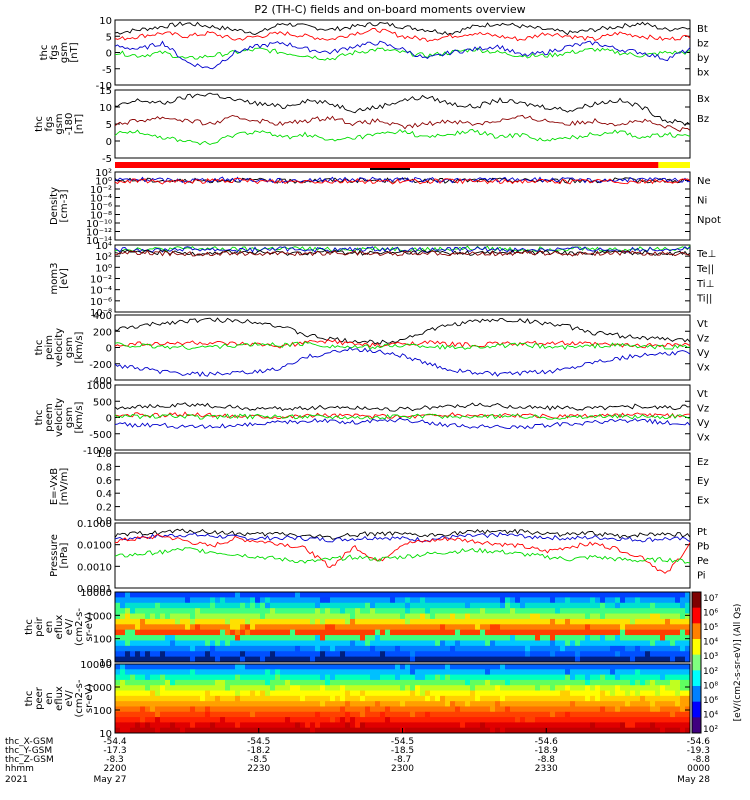 The image size is (750, 800). I want to click on ytick-label: 10⁻⁴, so click(101, 199).